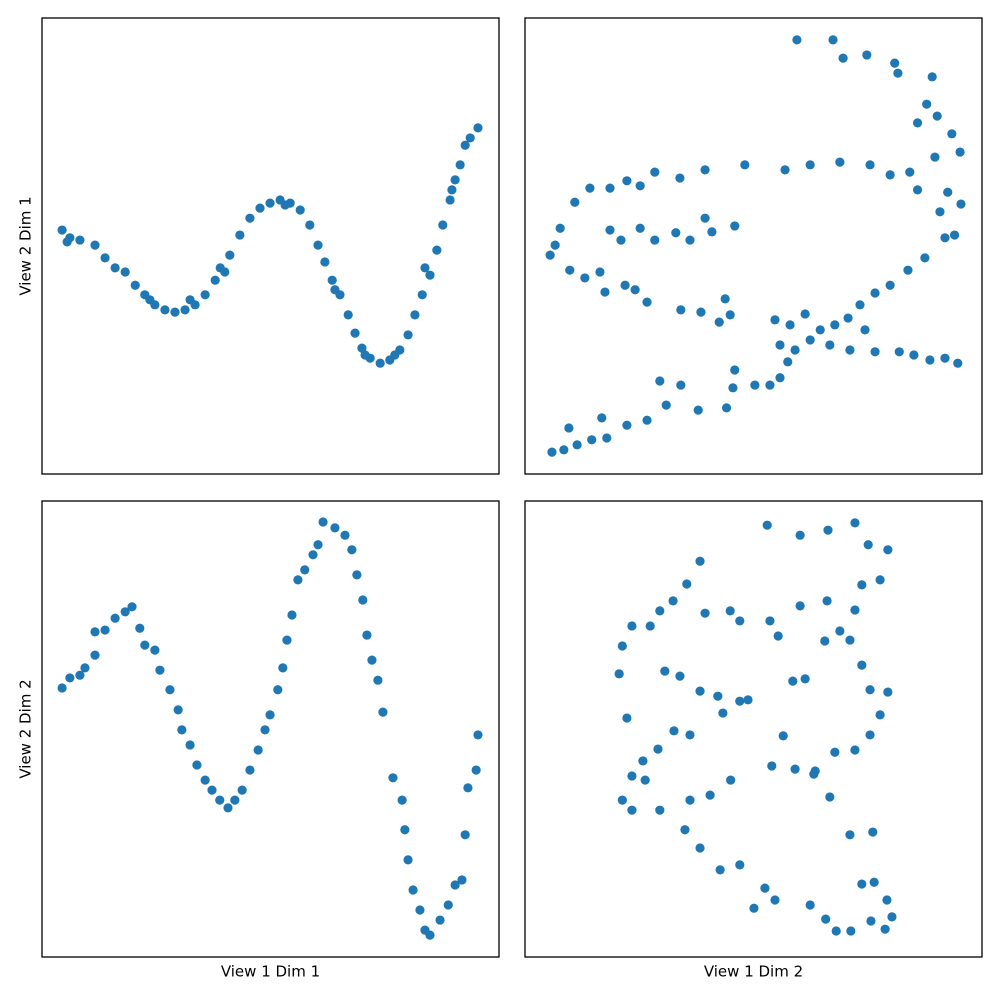  Describe the element at coordinates (26, 245) in the screenshot. I see `y-axis-label: View 2 Dim 1` at that location.